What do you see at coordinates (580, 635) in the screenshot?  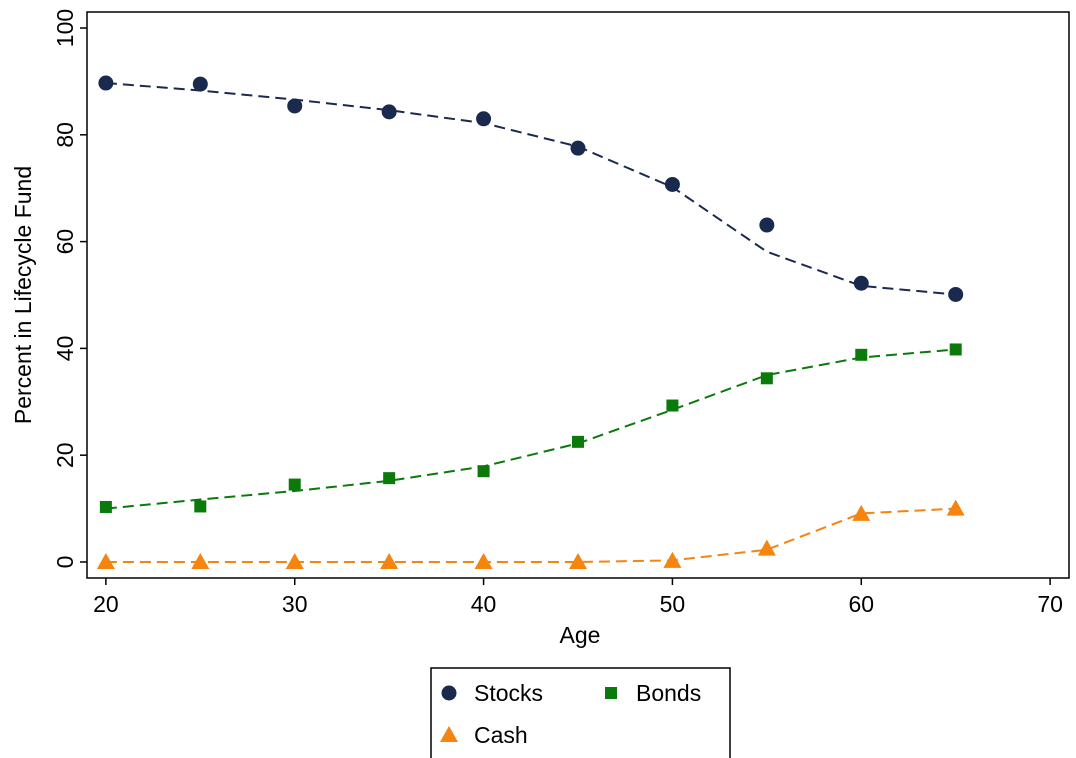 I see `x-axis-title: Age` at bounding box center [580, 635].